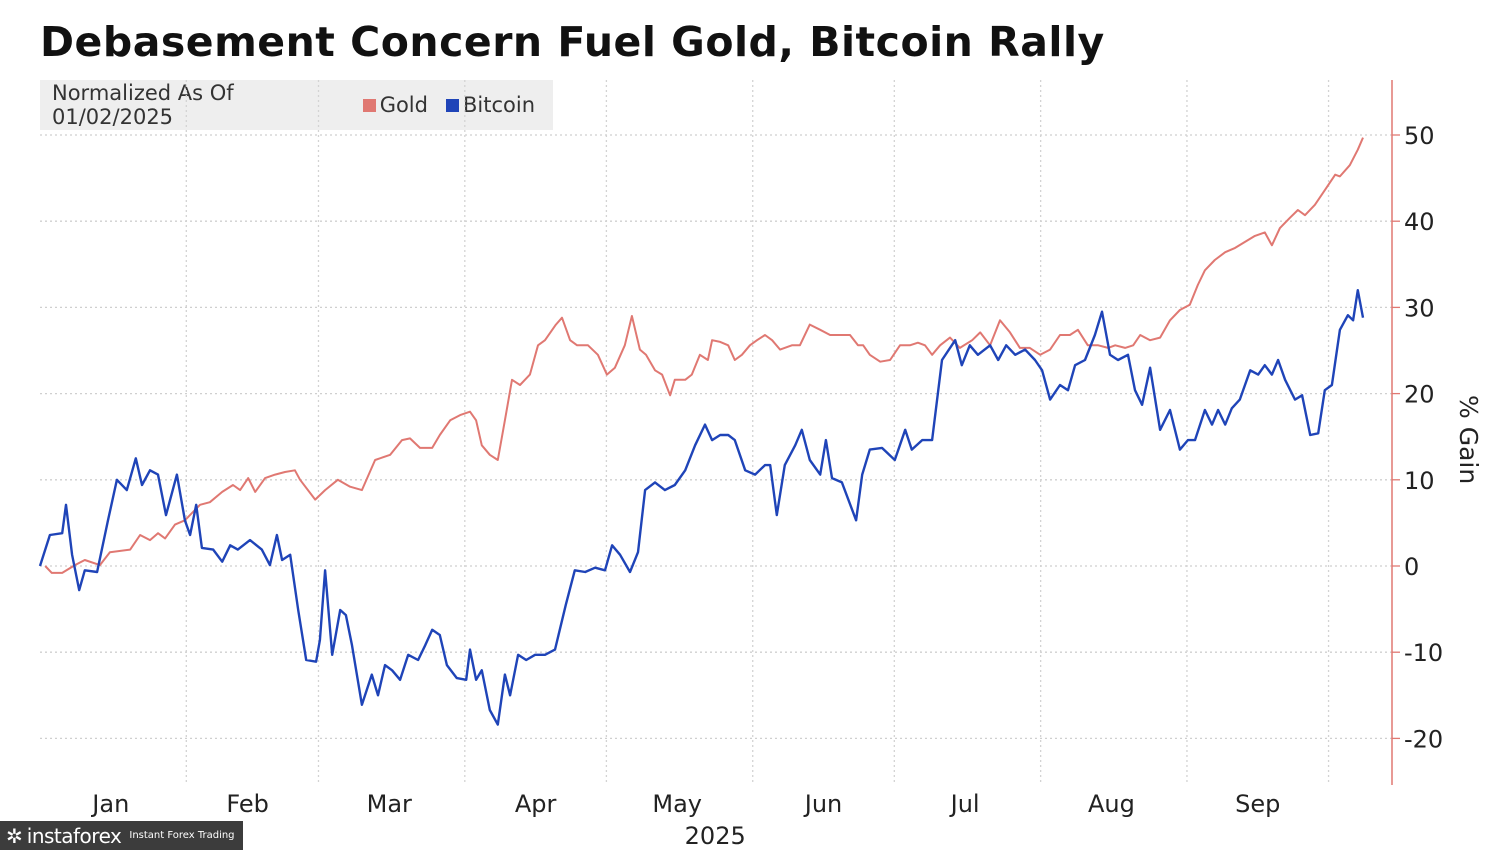 This screenshot has width=1500, height=850. What do you see at coordinates (296, 105) in the screenshot?
I see `legend: Normalized As Of 01/02/2025 Gold Bitcoin` at bounding box center [296, 105].